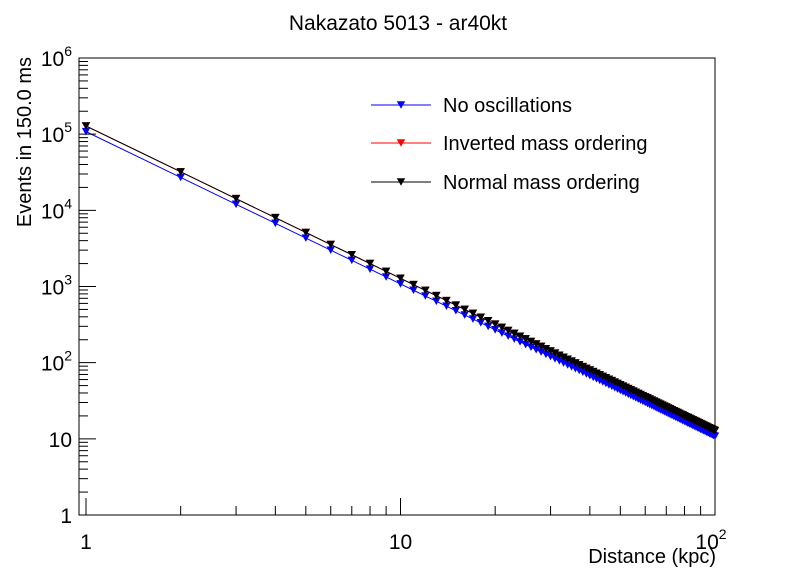  I want to click on y-tick-label: 10⁶, so click(56, 57).